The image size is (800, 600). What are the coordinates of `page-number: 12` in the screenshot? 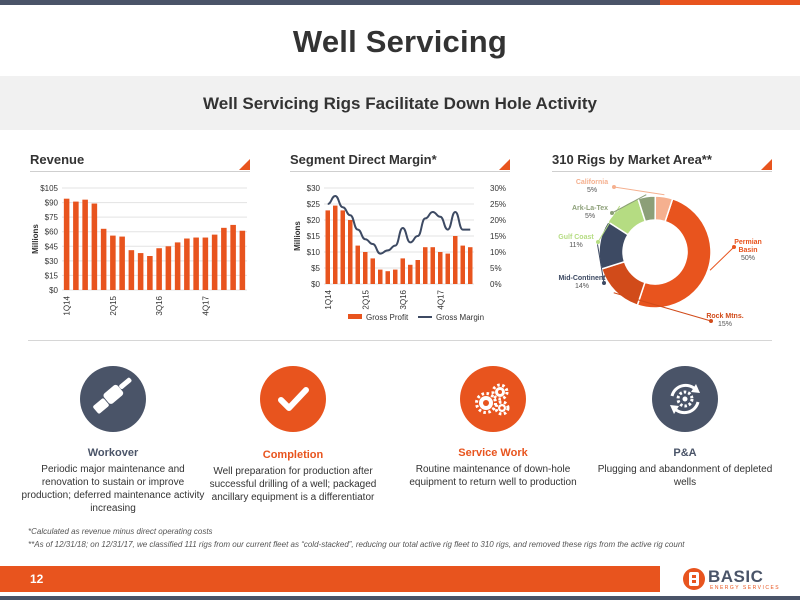 It's located at (37, 579).